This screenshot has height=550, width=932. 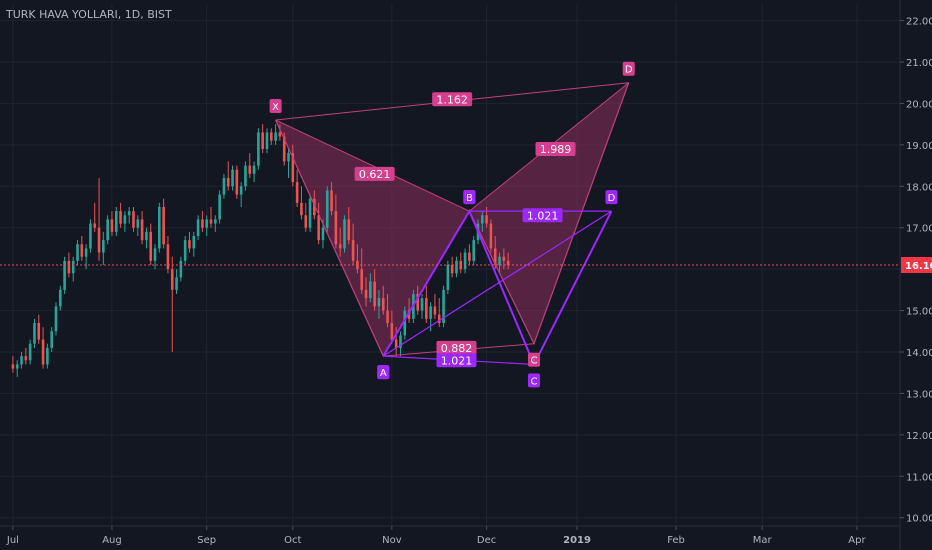 I want to click on time-tick-label: Apr, so click(x=857, y=540).